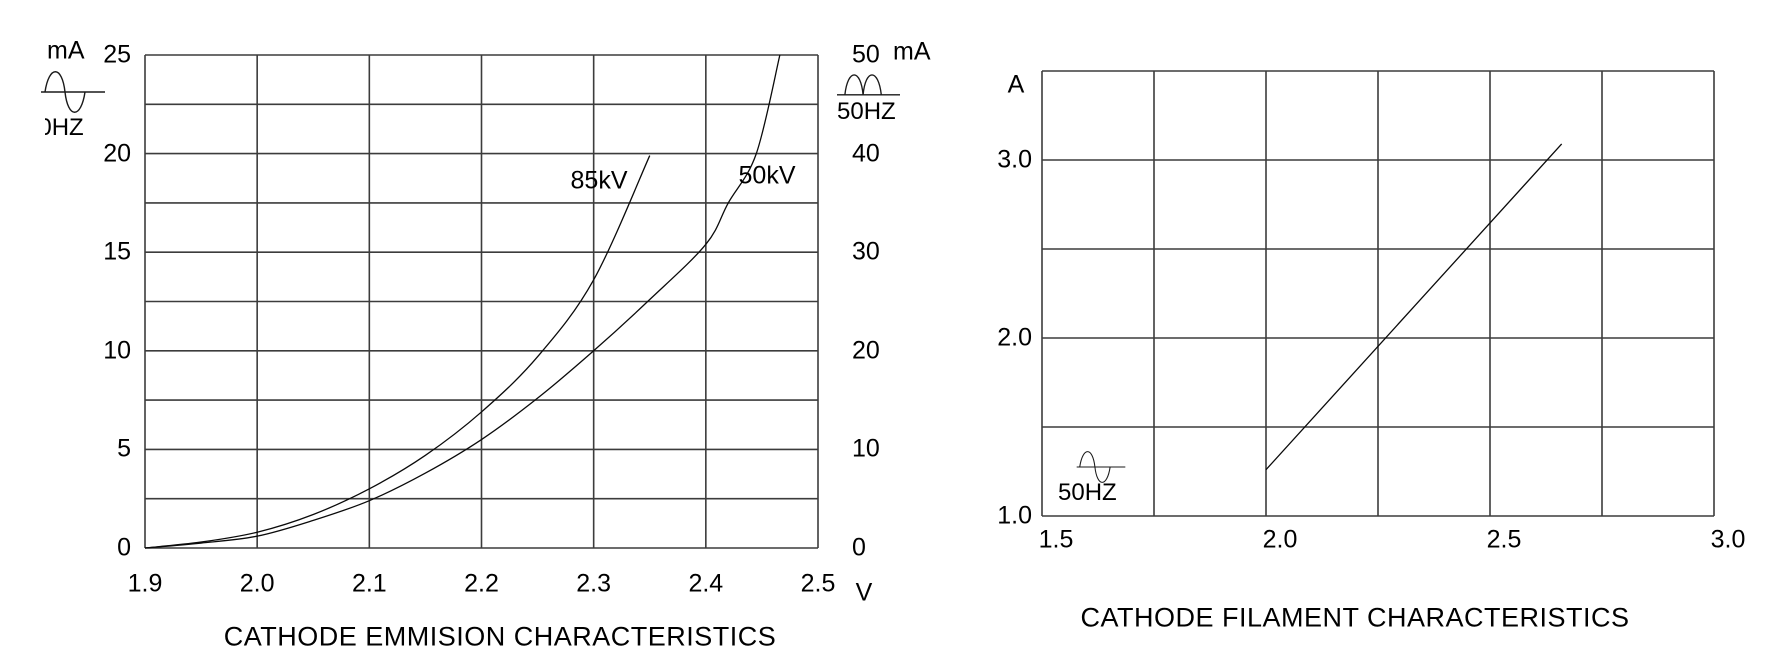  Describe the element at coordinates (868, 85) in the screenshot. I see `full-wave-rectified-icon` at that location.